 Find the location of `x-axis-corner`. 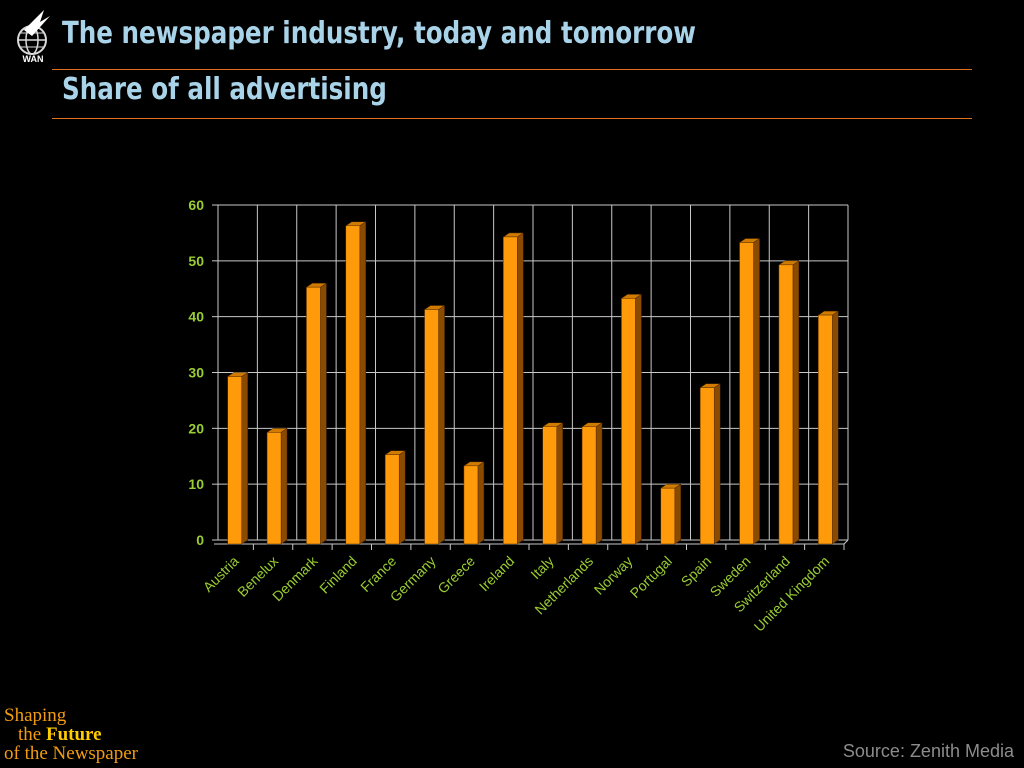

x-axis-corner is located at coordinates (846, 542).